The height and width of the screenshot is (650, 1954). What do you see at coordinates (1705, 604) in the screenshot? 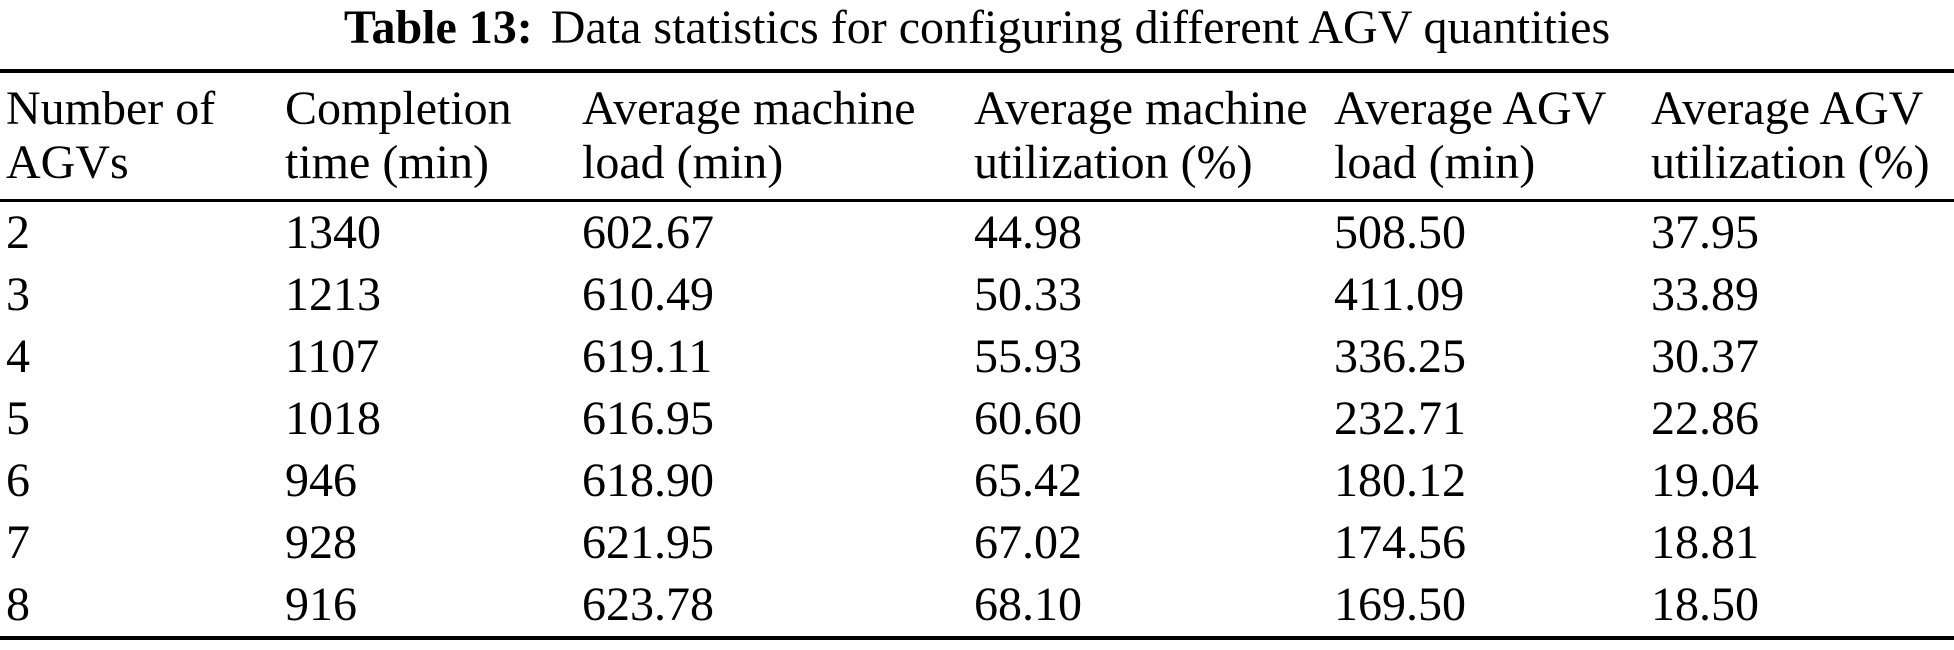
I see `table-cell: 18.50` at bounding box center [1705, 604].